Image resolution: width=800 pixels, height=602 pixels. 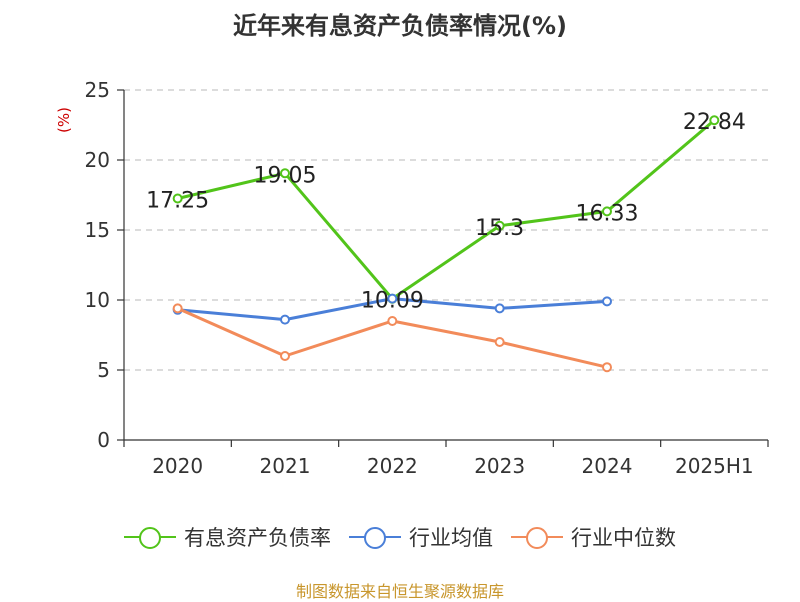 I want to click on legend: 有息资产负债率 行业均值 行业中位数, so click(x=400, y=537).